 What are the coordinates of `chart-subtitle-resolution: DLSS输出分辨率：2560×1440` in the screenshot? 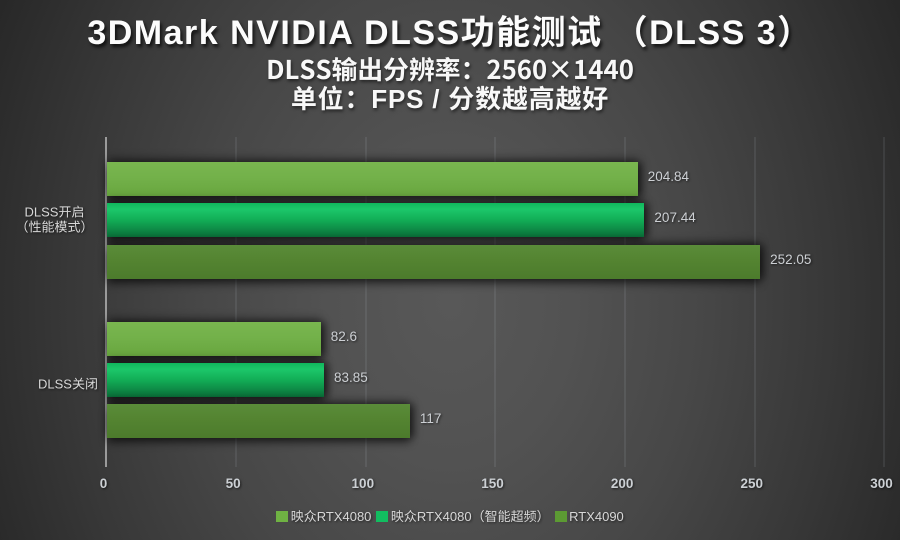 It's located at (450, 68).